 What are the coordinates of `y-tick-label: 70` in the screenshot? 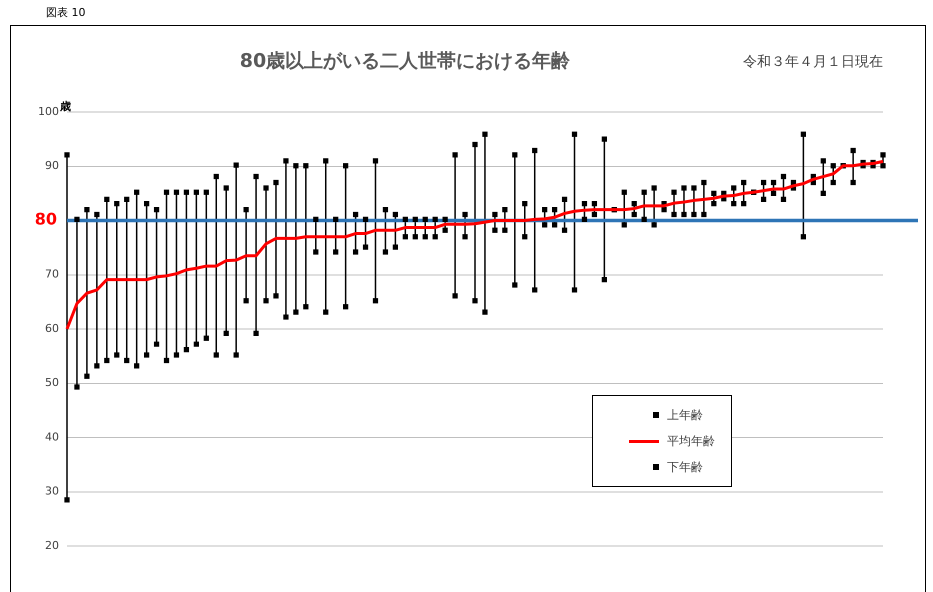 It's located at (52, 274).